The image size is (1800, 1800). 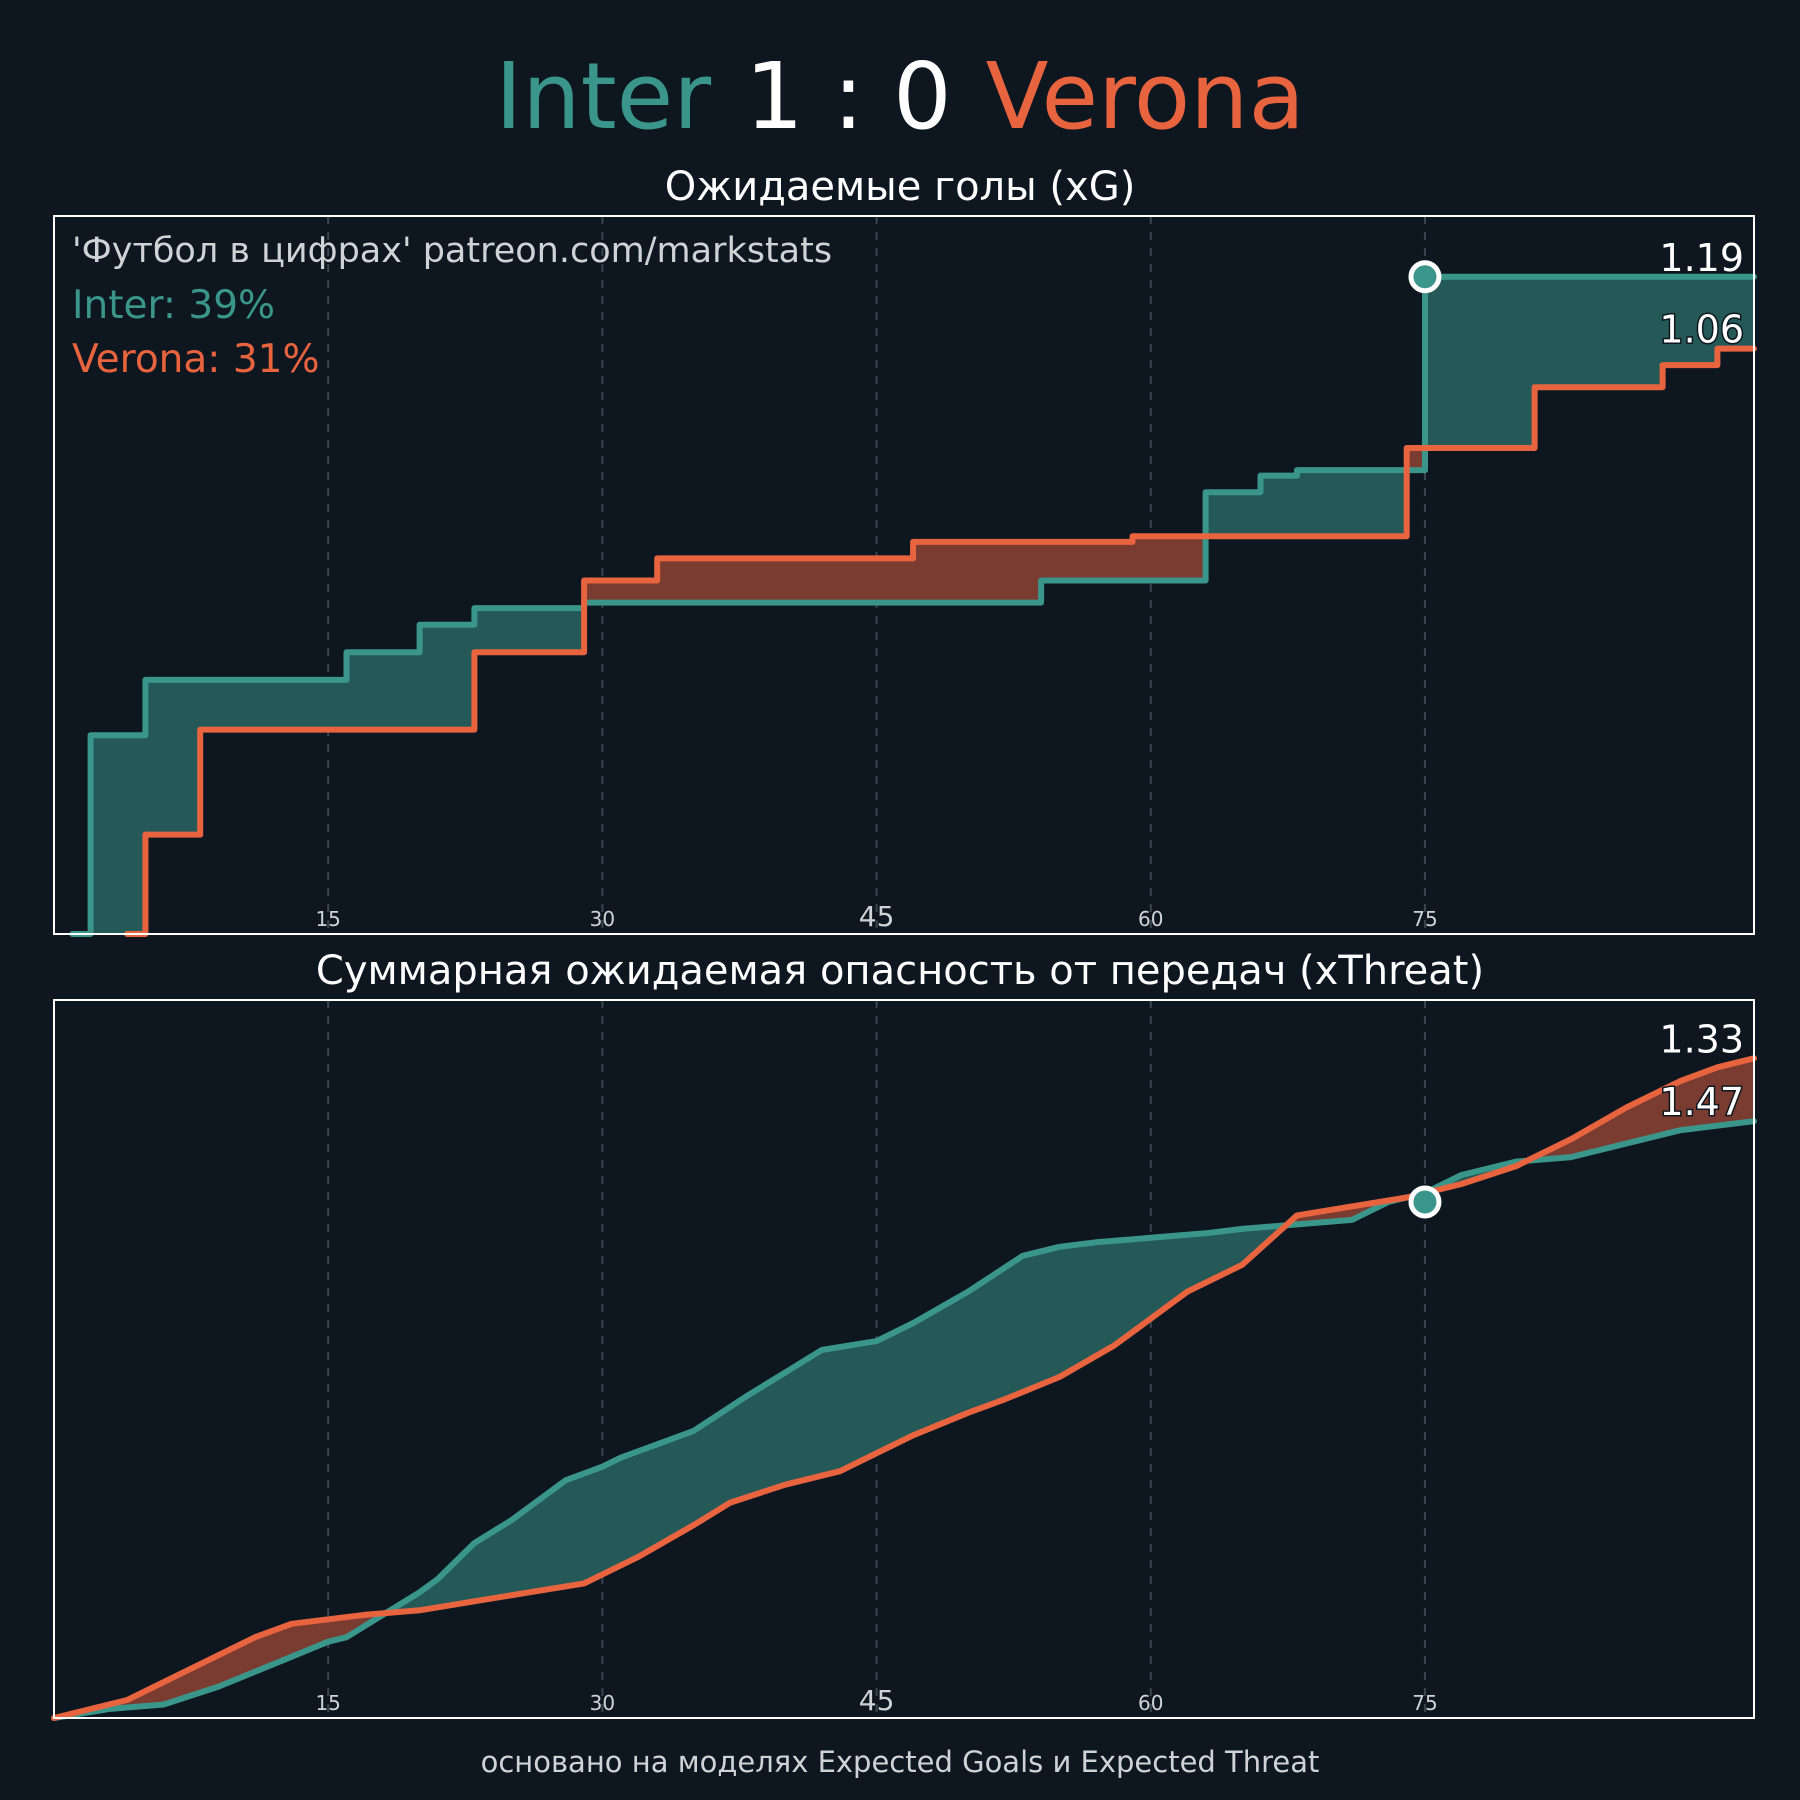 I want to click on verona-win-probability: Verona: 31%, so click(x=196, y=359).